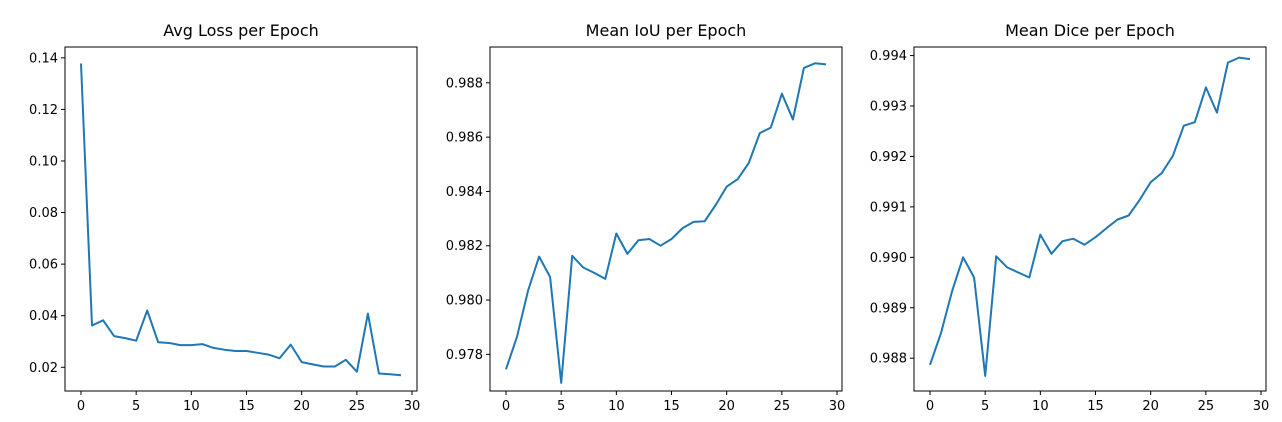 This screenshot has height=422, width=1282. I want to click on y-tick-label: 0.02, so click(43, 368).